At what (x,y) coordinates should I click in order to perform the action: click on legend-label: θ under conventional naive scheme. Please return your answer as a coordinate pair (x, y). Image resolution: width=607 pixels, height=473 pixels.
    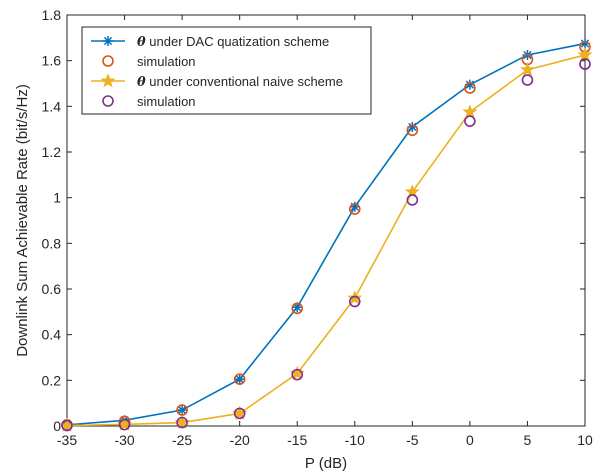
    Looking at the image, I should click on (240, 82).